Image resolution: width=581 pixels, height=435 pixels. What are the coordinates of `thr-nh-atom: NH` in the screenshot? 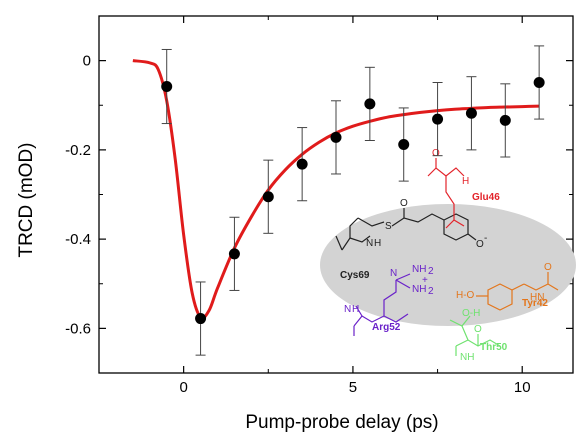 It's located at (467, 357).